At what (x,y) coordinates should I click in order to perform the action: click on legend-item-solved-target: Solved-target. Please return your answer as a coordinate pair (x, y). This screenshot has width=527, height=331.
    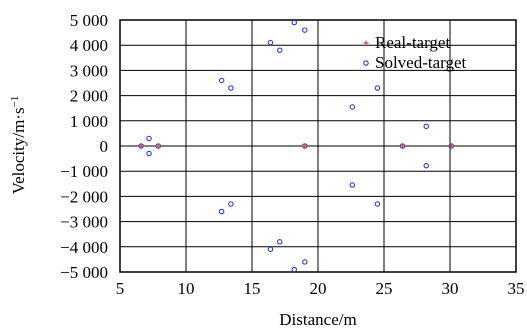
    Looking at the image, I should click on (415, 62).